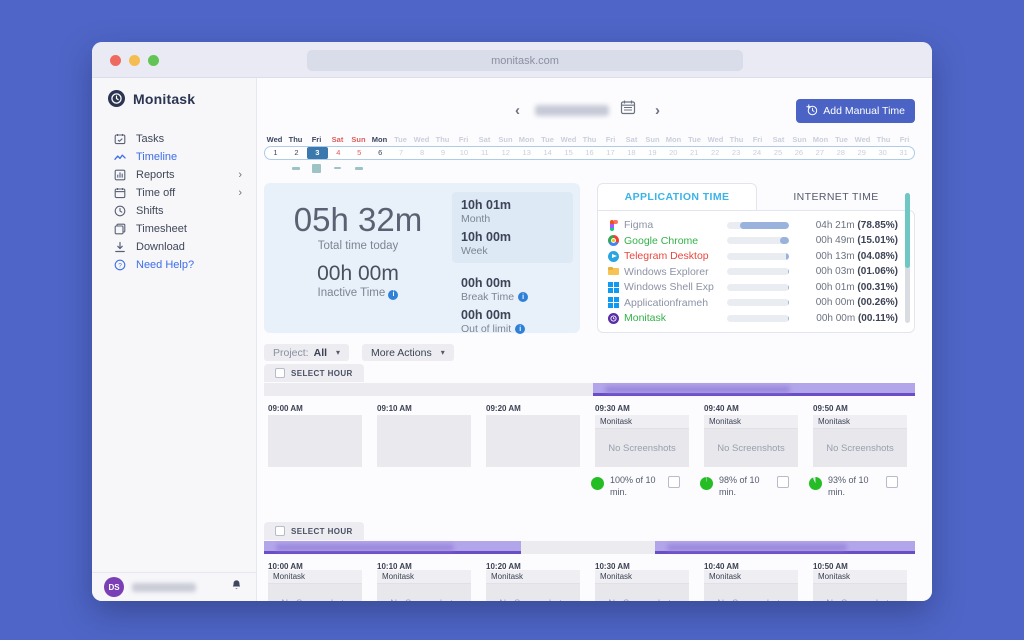 The width and height of the screenshot is (1024, 640). Describe the element at coordinates (317, 153) in the screenshot. I see `day-cell-3: 3` at that location.